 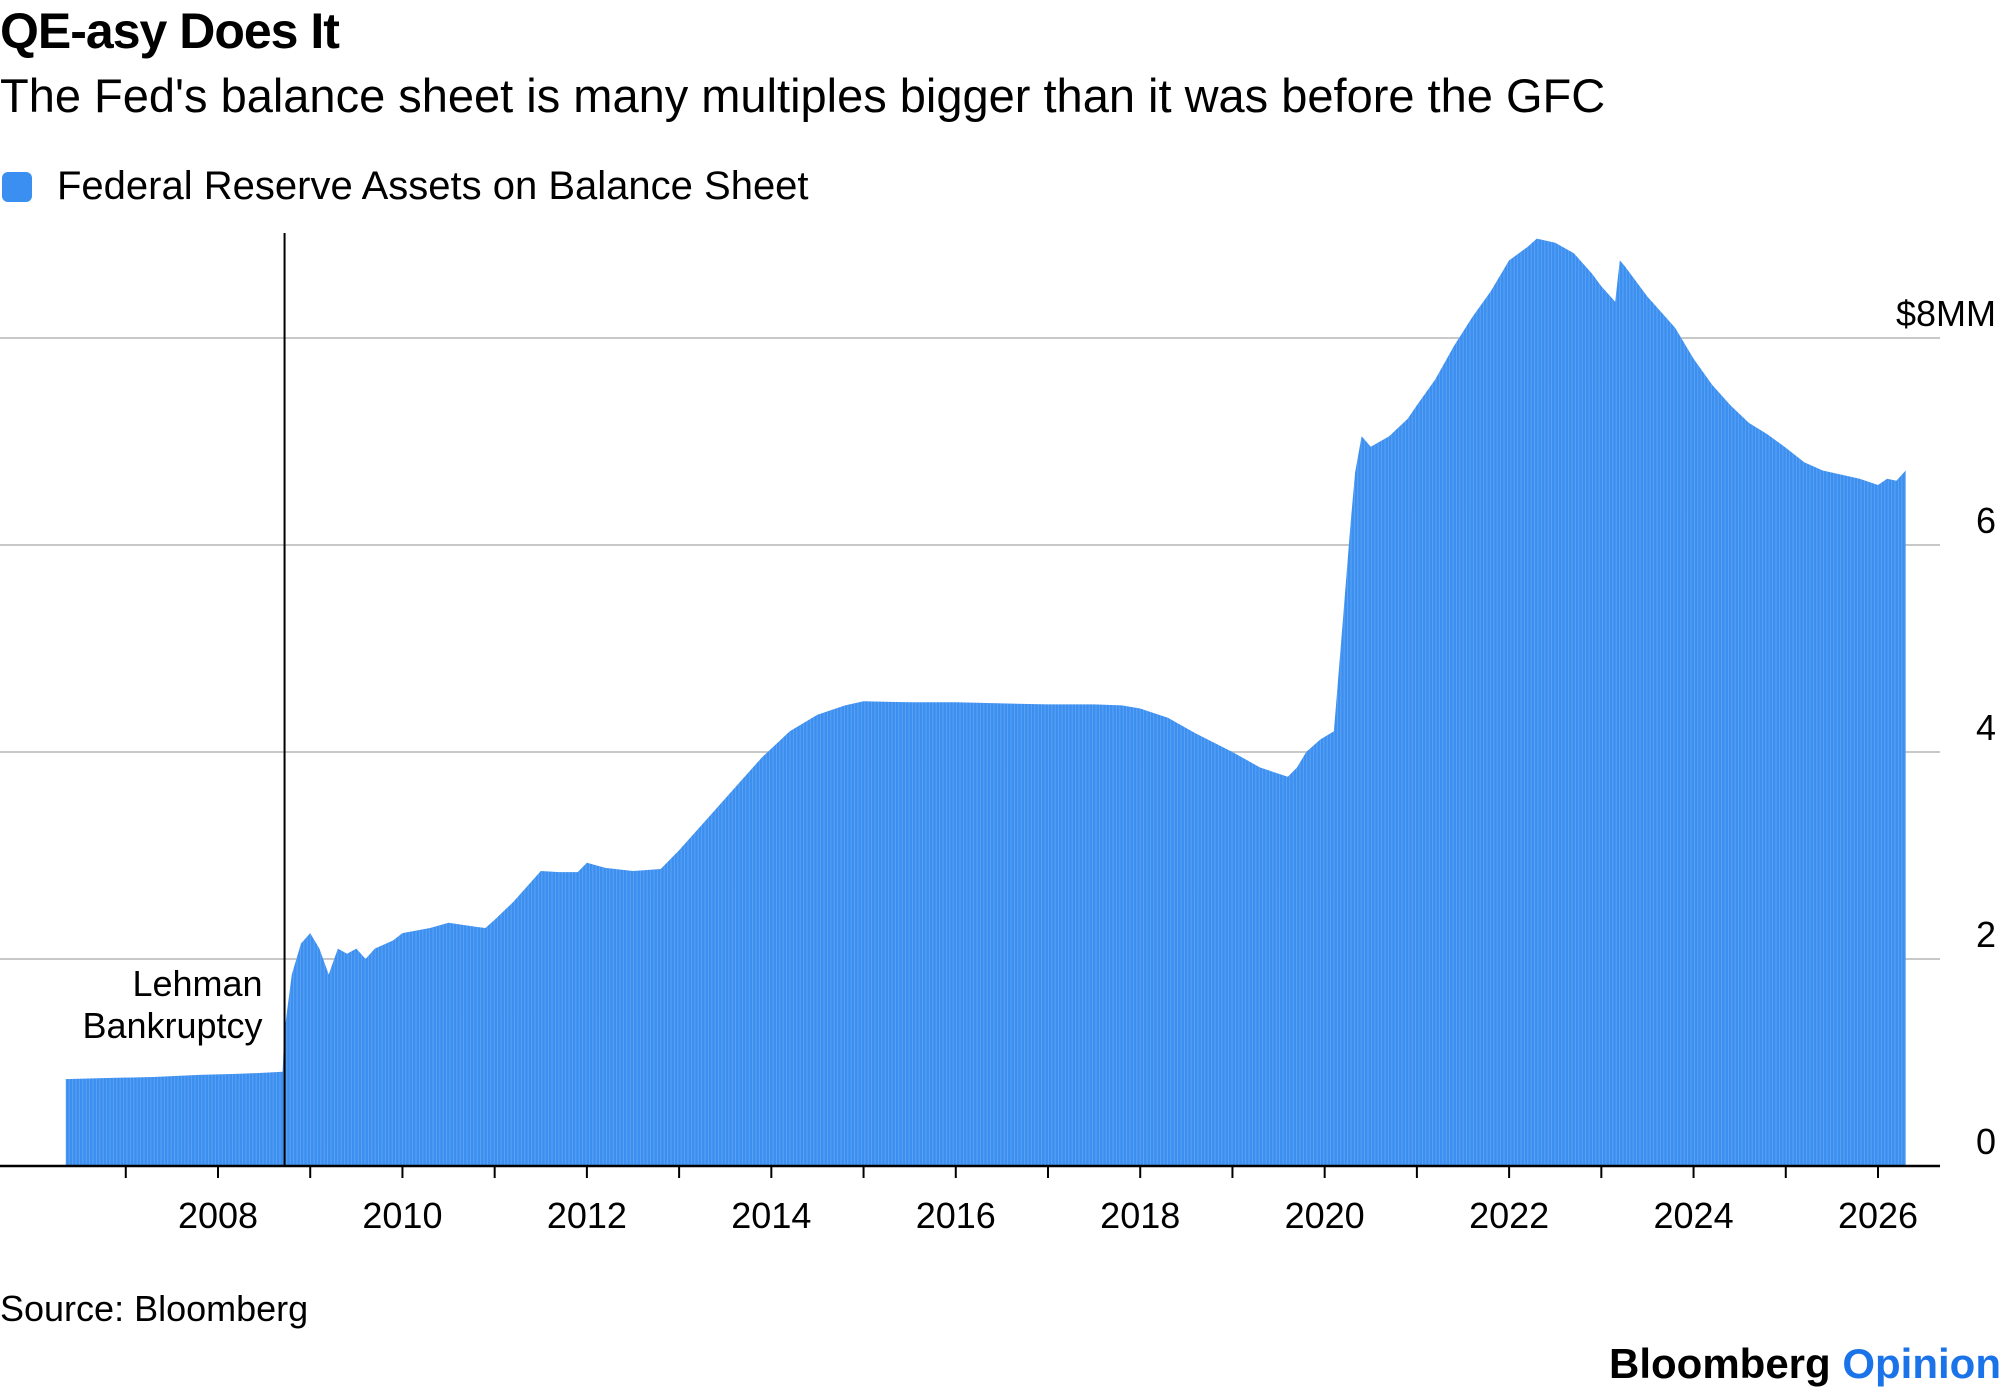 I want to click on y-tick-label-2: 2, so click(x=1986, y=934).